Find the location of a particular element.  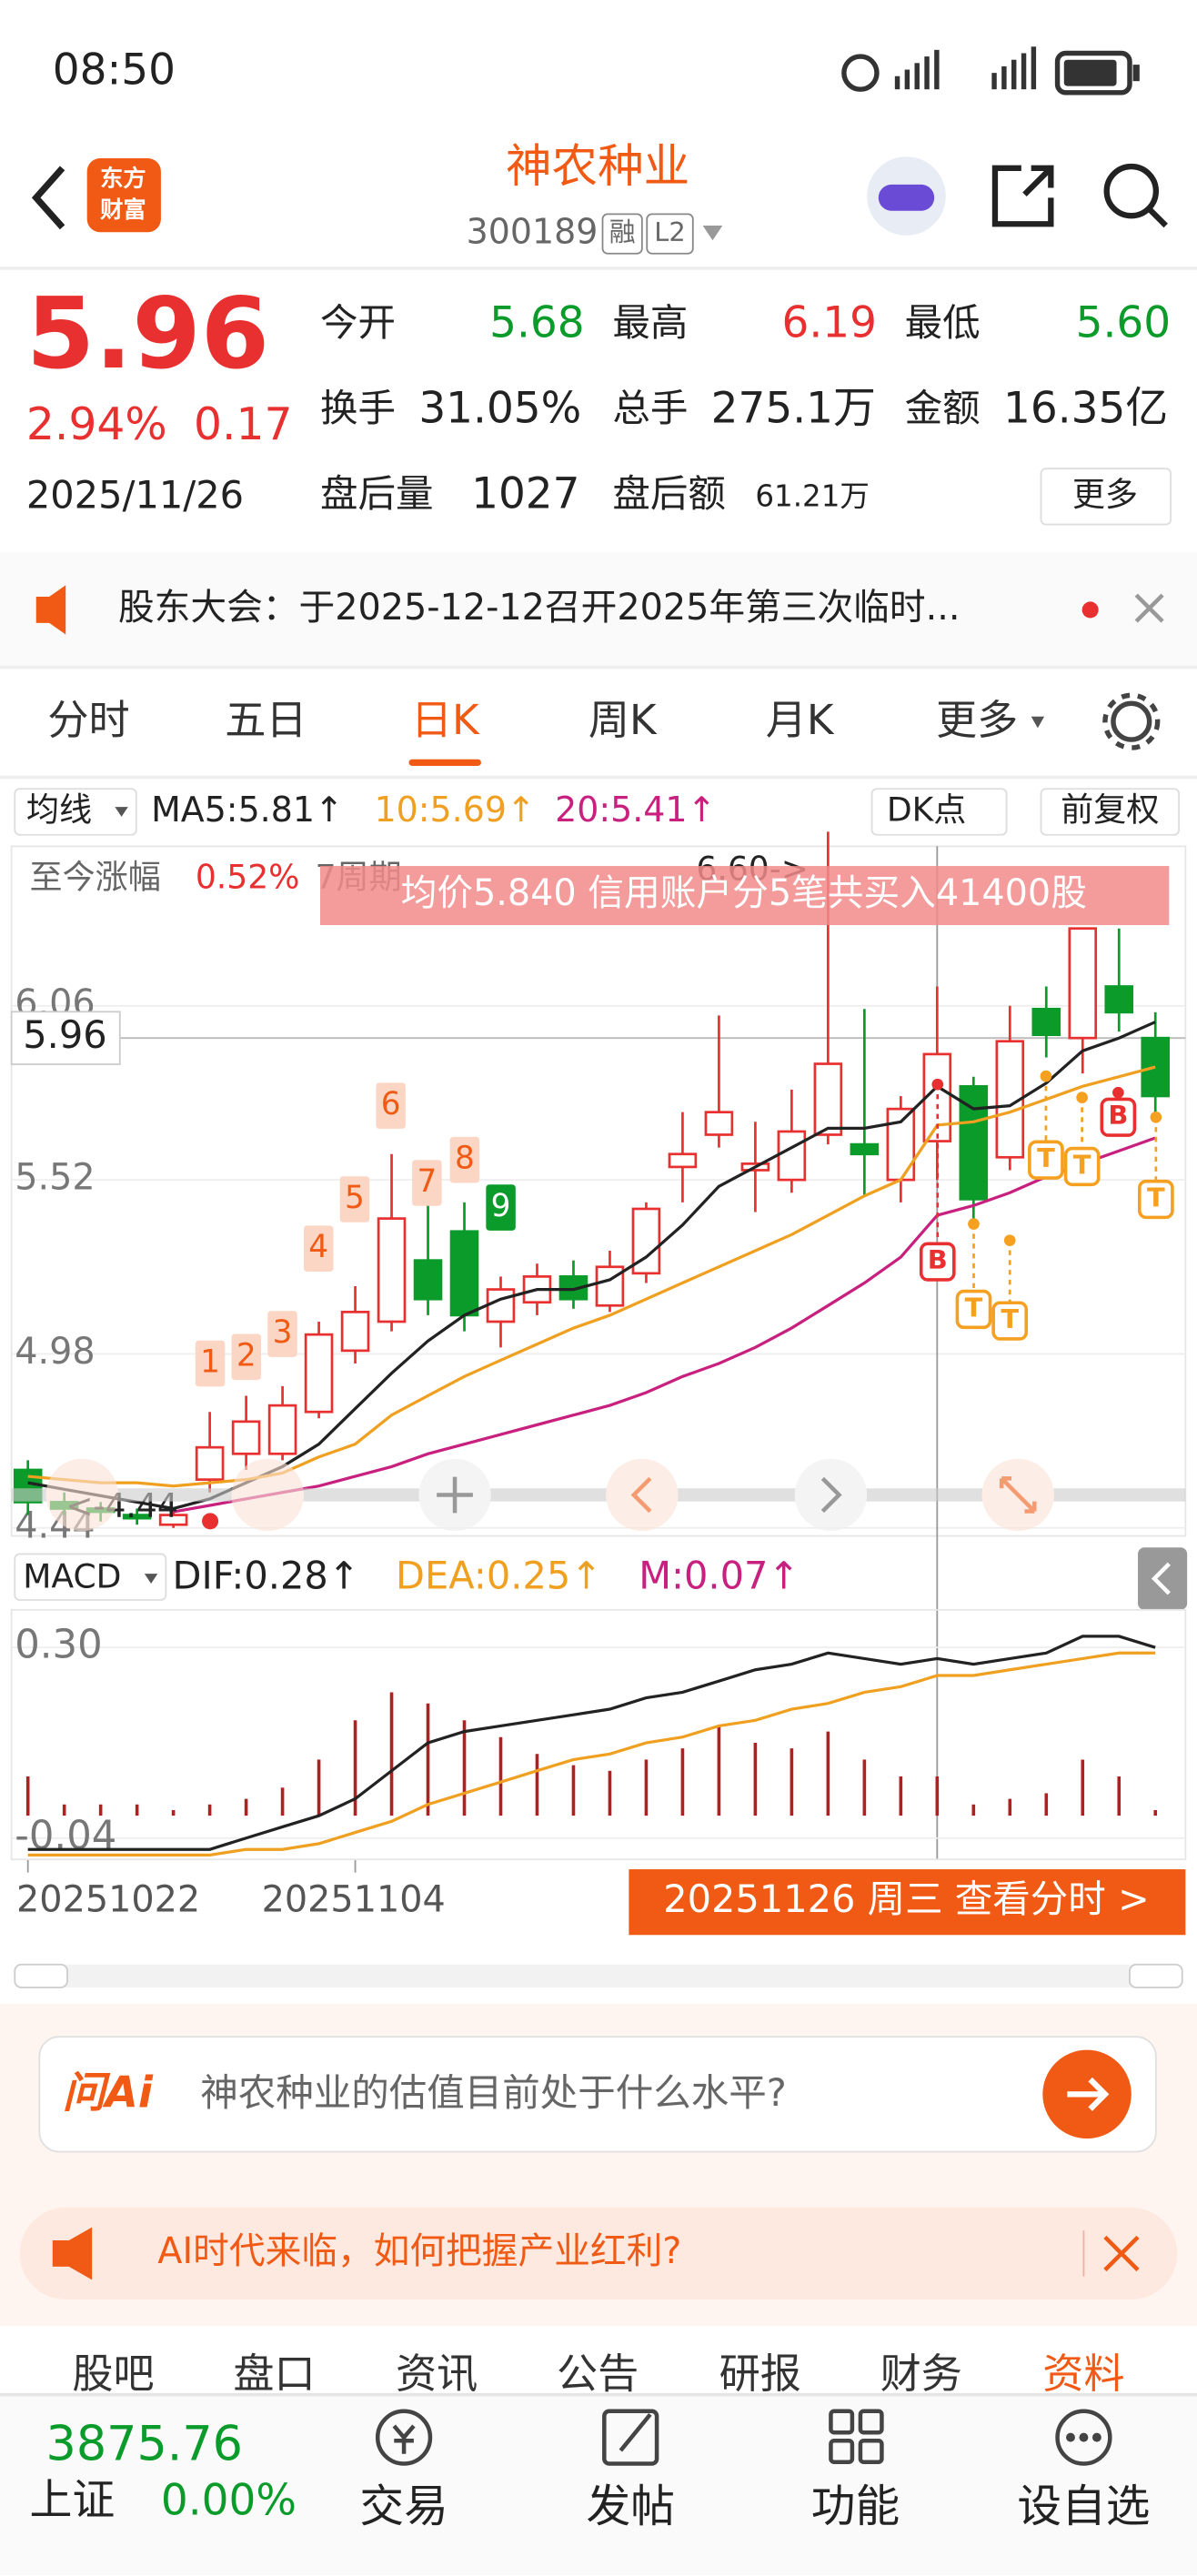

logo-text: 东方 is located at coordinates (123, 178).